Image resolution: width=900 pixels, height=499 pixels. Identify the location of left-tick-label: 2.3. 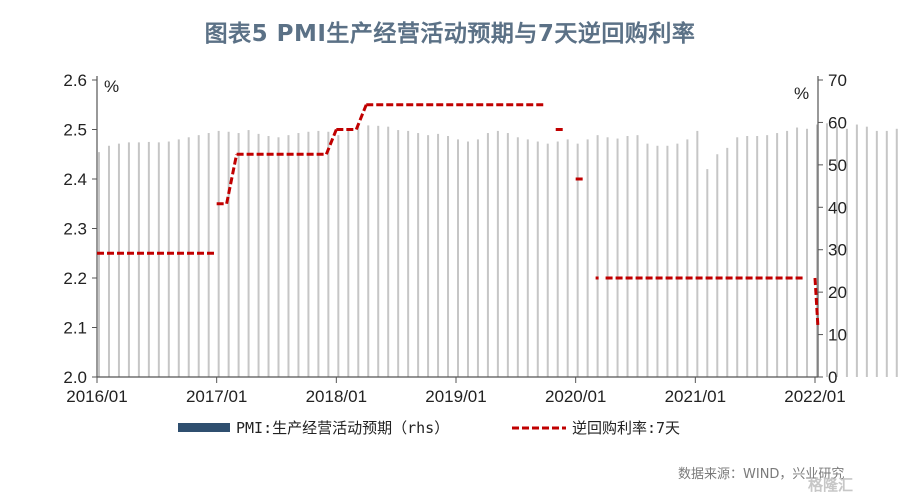
(75, 229).